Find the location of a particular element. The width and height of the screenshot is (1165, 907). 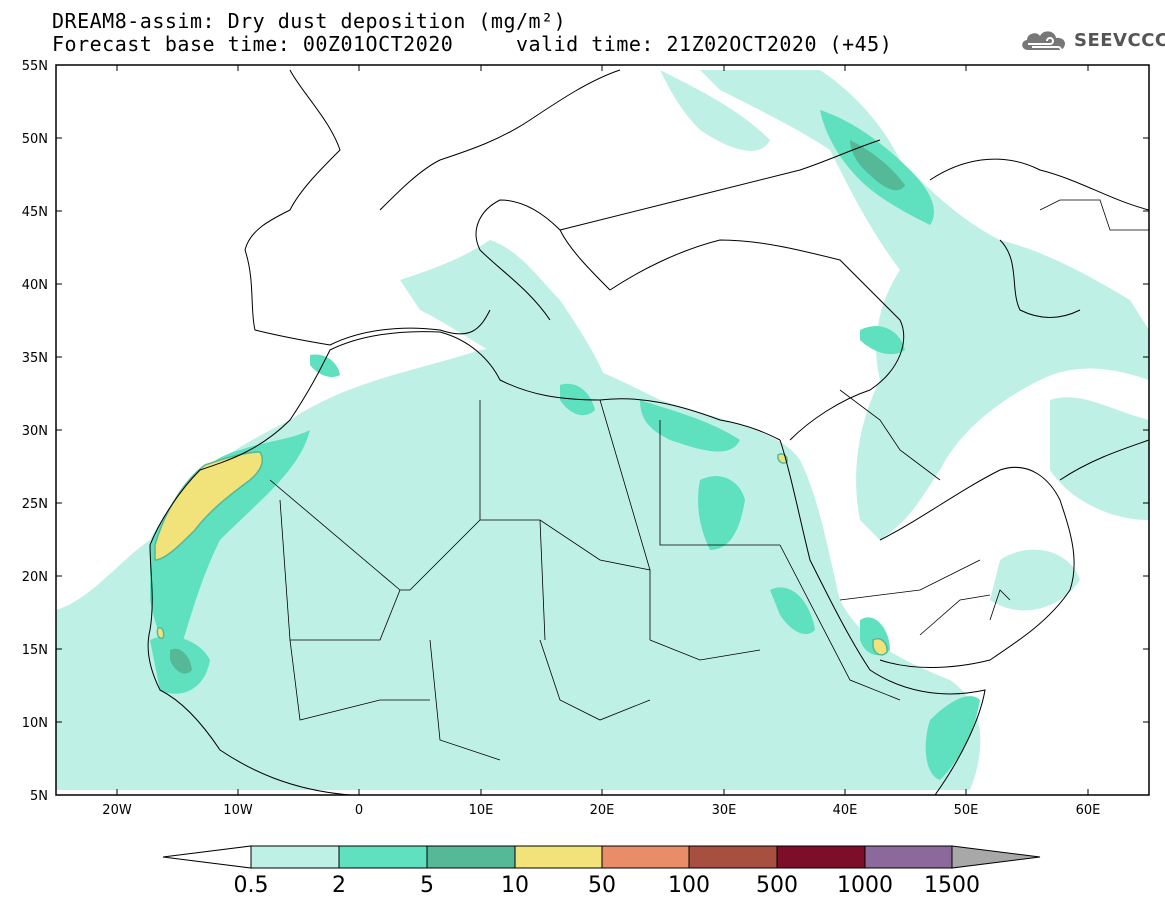

colorbar is located at coordinates (601, 857).